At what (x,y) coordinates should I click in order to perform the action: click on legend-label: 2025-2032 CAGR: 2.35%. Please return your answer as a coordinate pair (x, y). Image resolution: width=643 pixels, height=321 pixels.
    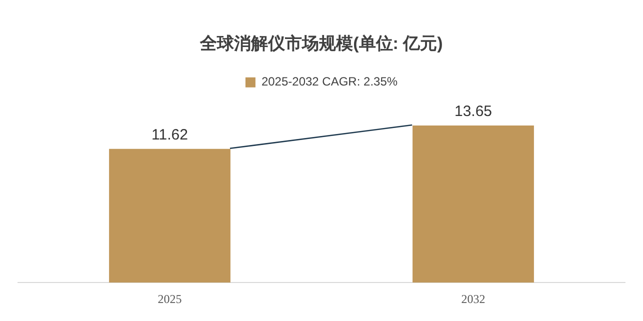
    Looking at the image, I should click on (329, 81).